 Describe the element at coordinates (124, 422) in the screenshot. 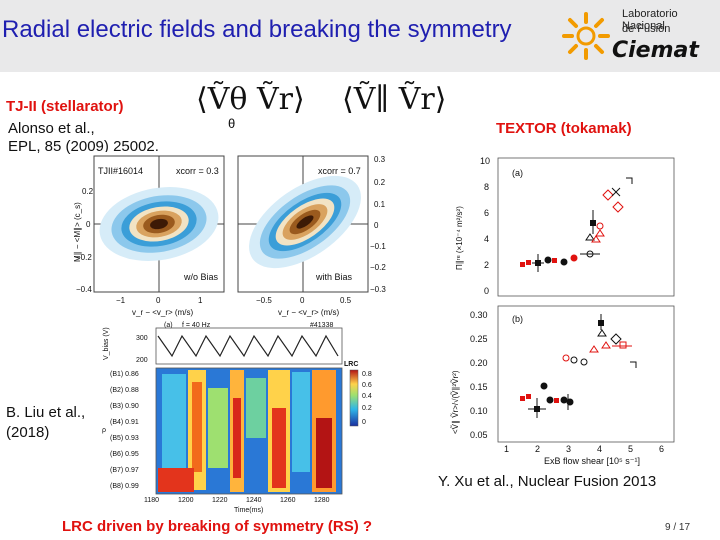

I see `lrc-row-b4: (B4) 0.91` at that location.